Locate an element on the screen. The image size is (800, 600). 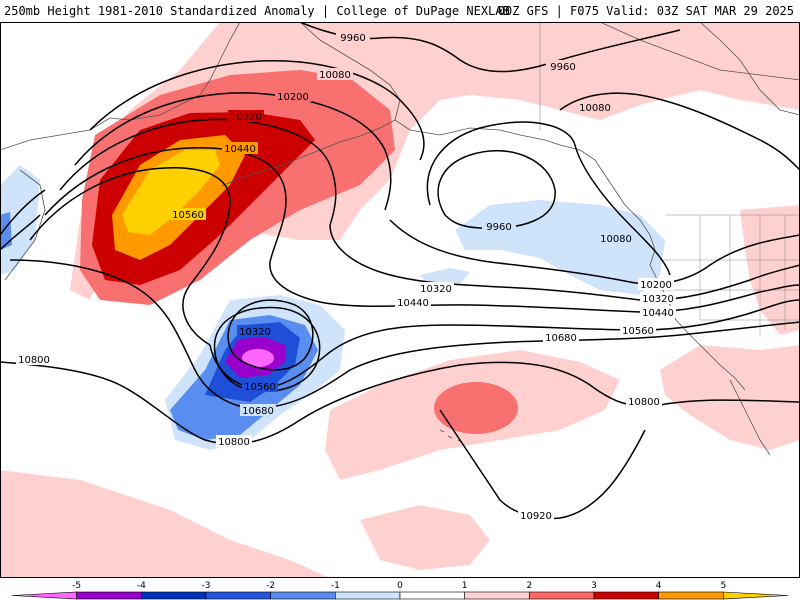
positive-anomaly-1-southwest is located at coordinates (730, 397).